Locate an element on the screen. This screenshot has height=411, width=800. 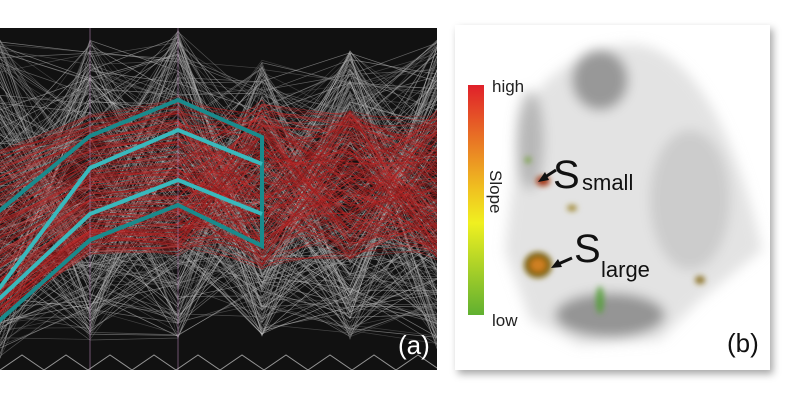
annotation-subscript: large is located at coordinates (625, 269).